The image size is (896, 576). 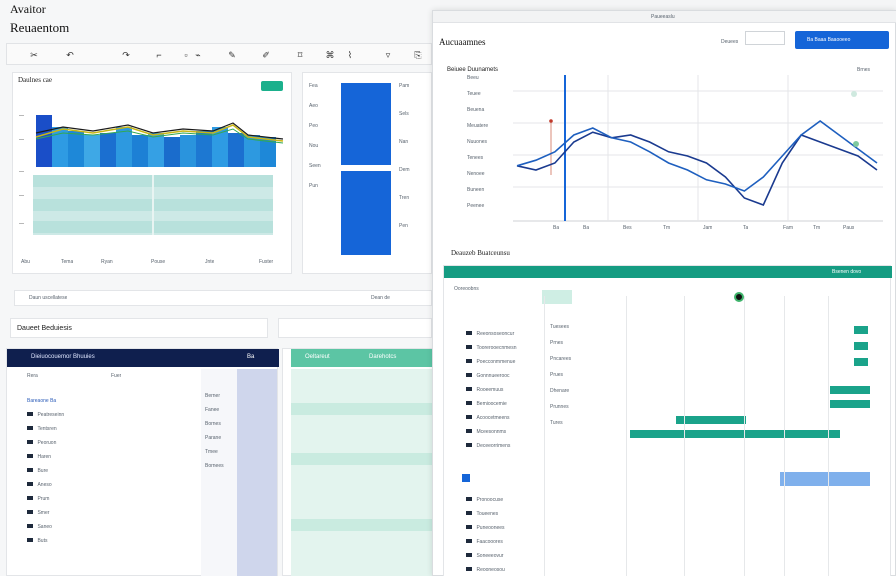 I want to click on text-icon: ✐, so click(x=266, y=55).